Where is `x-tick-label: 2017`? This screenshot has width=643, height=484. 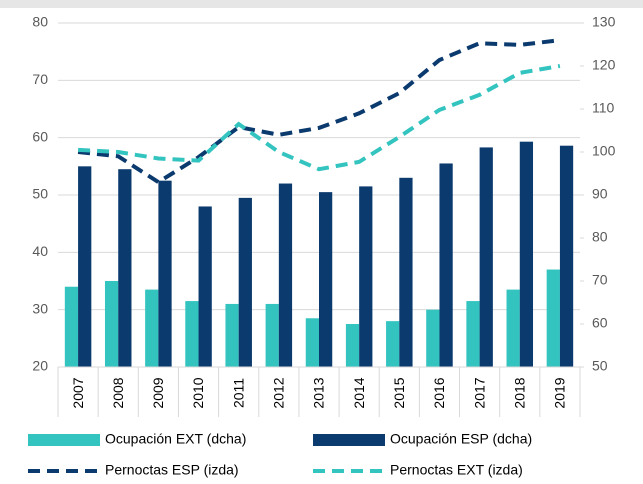 x-tick-label: 2017 is located at coordinates (479, 392).